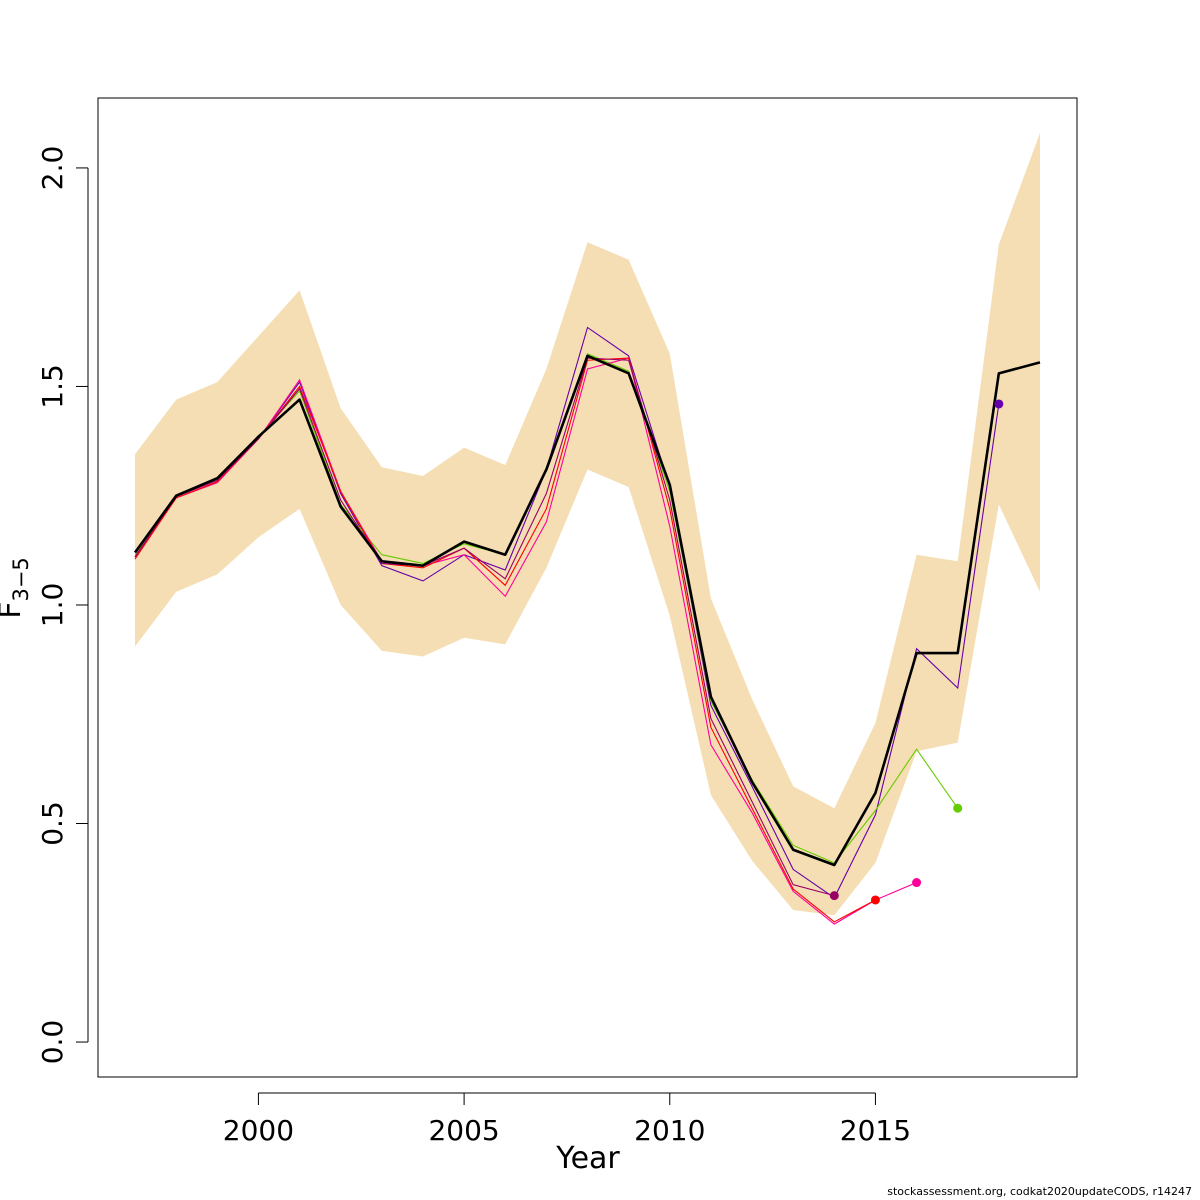 The width and height of the screenshot is (1200, 1200). What do you see at coordinates (258, 1130) in the screenshot?
I see `x-tick-label-2000: 2000` at bounding box center [258, 1130].